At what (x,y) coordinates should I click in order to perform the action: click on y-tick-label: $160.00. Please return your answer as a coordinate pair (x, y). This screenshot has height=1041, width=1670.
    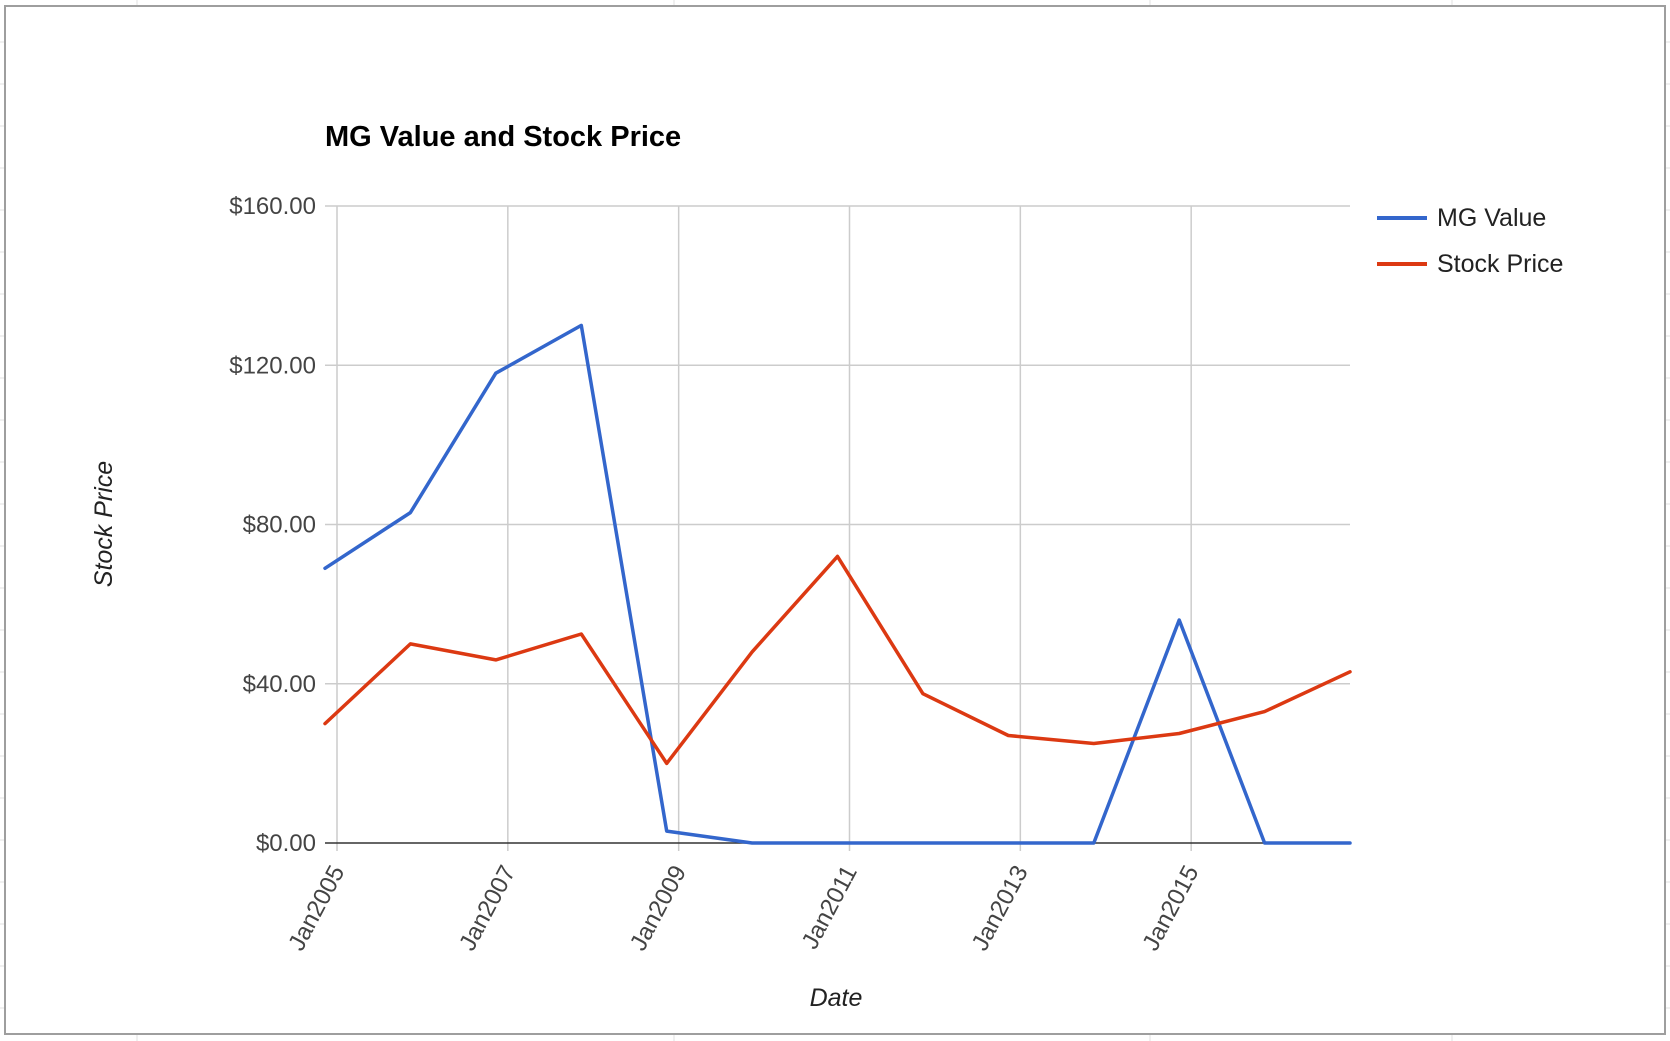
    Looking at the image, I should click on (272, 206).